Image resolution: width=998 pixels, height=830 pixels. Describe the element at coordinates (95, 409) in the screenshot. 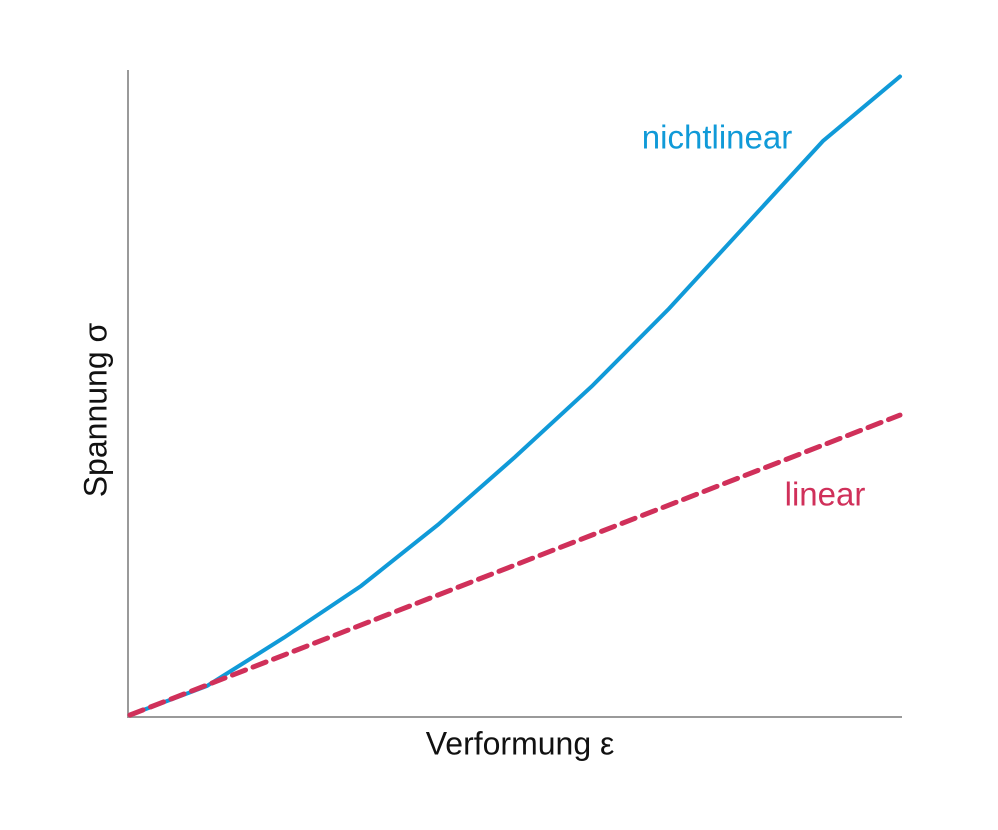

I see `y-axis-title: Spannung σ` at that location.